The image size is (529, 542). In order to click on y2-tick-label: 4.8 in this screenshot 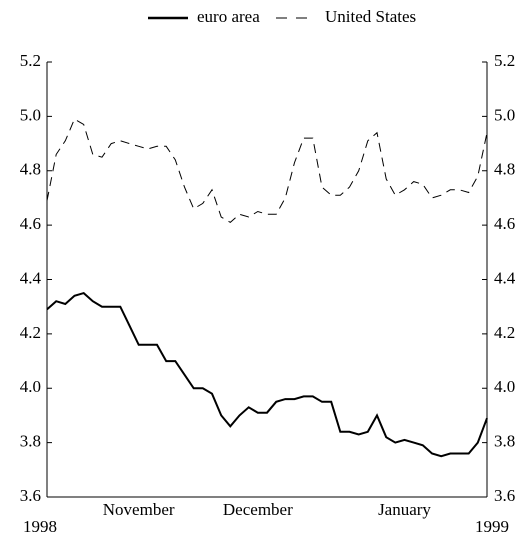, I will do `click(504, 169)`.